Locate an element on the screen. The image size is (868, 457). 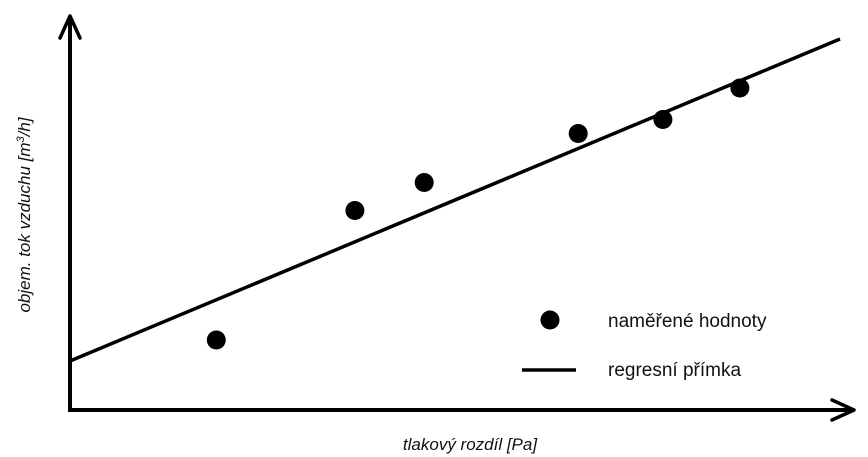
legend-label-line: regresní přímka is located at coordinates (674, 370).